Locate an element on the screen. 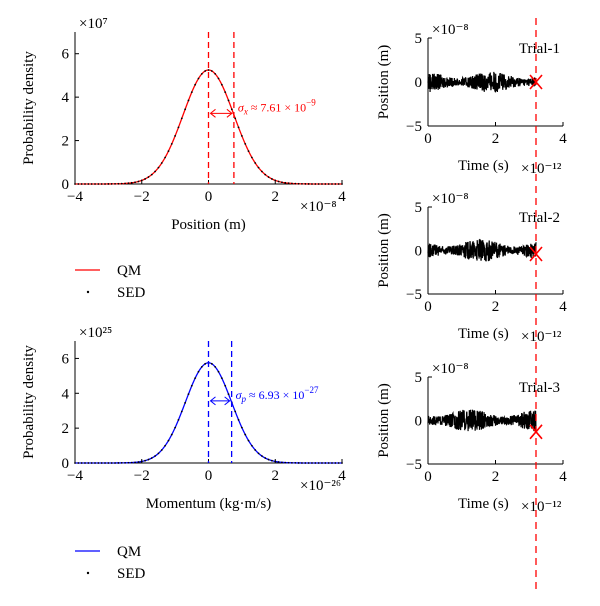 This screenshot has width=600, height=606. legend: QM SED is located at coordinates (110, 563).